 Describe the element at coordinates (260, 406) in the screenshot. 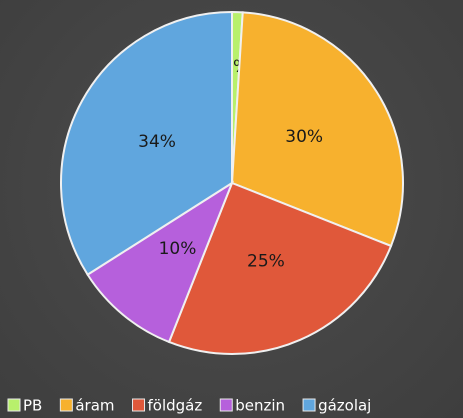

I see `legend-label: benzin` at that location.